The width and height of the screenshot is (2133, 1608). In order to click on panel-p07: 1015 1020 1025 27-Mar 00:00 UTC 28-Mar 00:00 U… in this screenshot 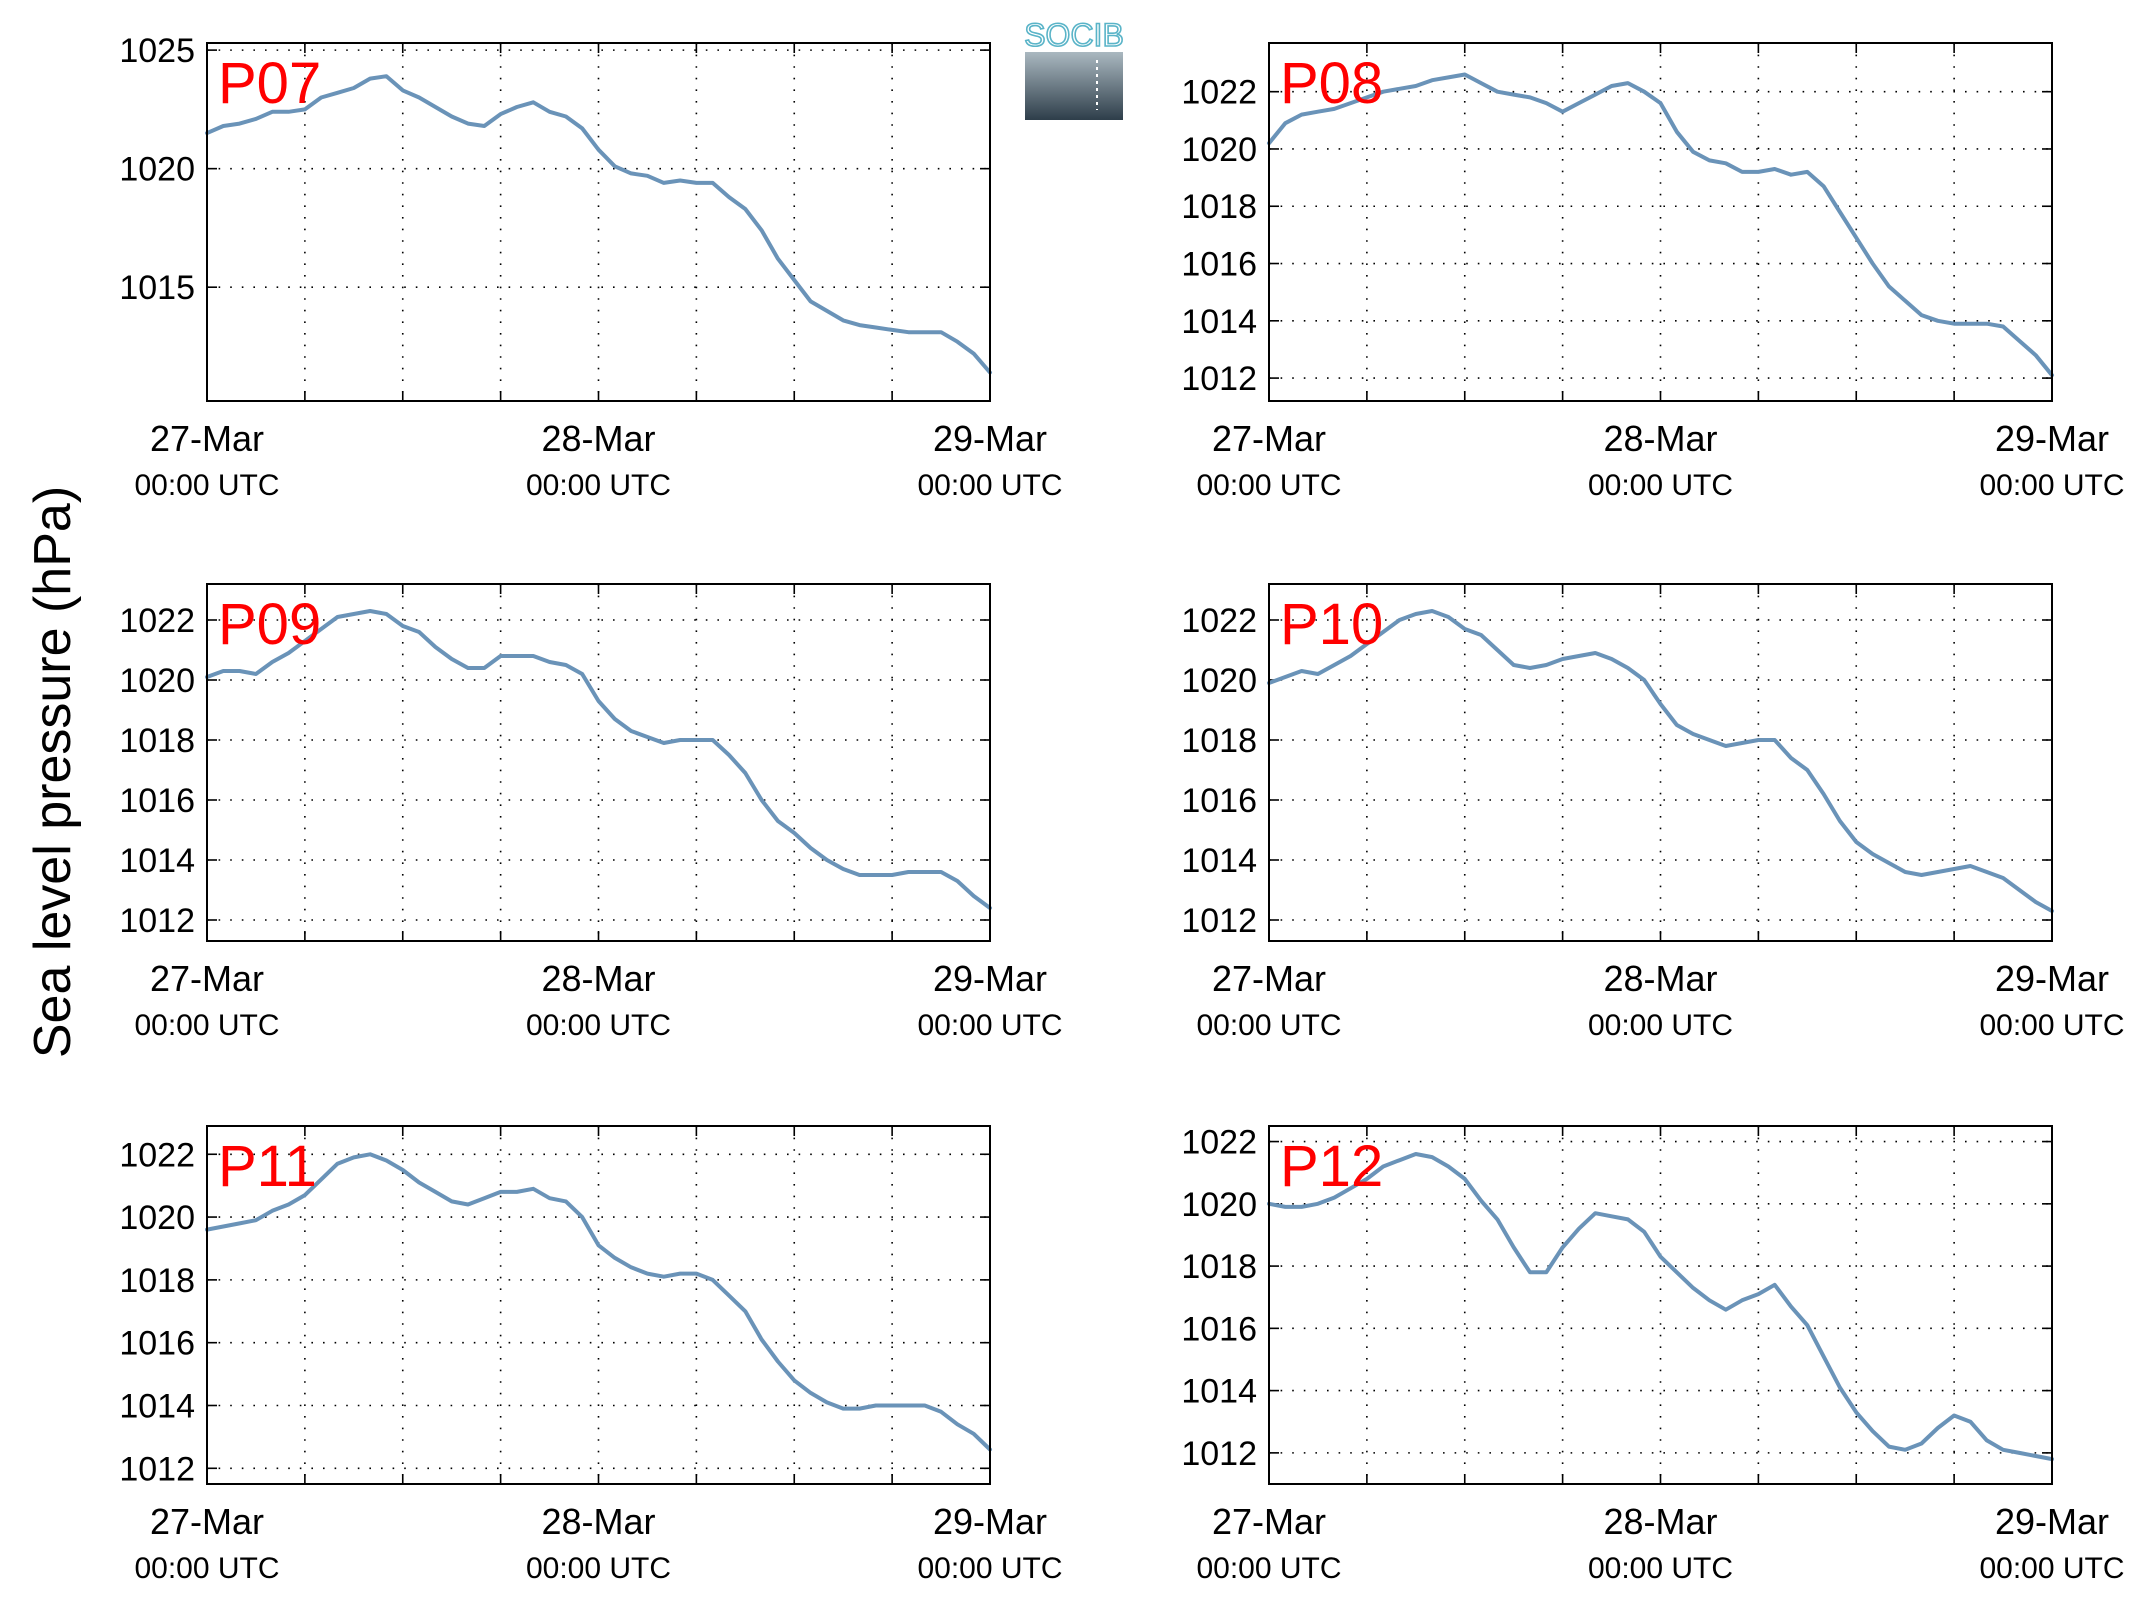, I will do `click(590, 267)`.